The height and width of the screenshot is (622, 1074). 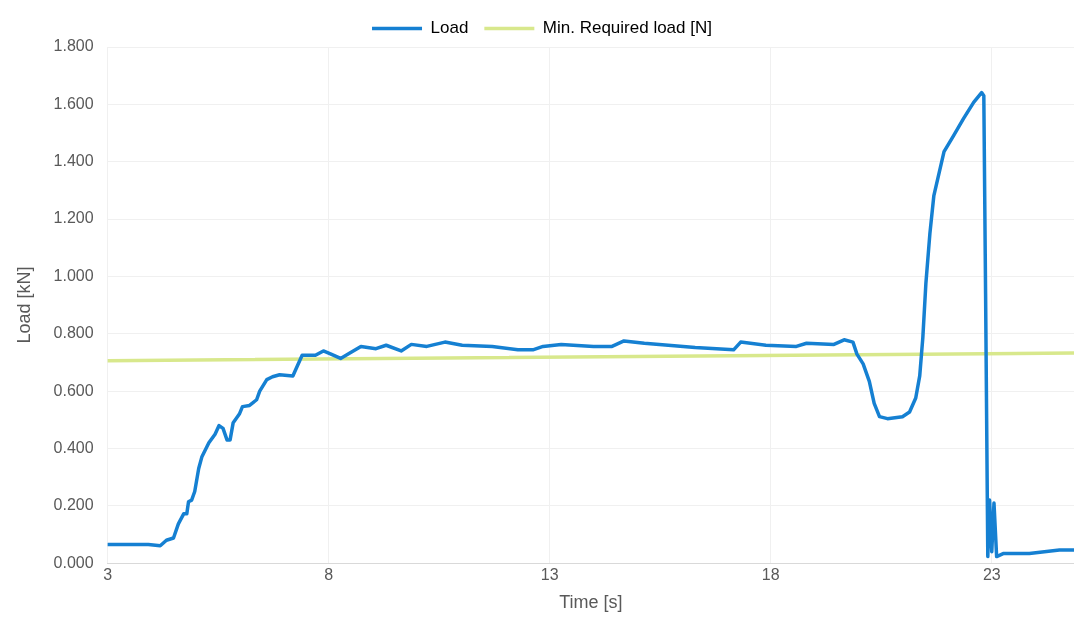 What do you see at coordinates (73, 333) in the screenshot?
I see `y-tick-label: 0.800` at bounding box center [73, 333].